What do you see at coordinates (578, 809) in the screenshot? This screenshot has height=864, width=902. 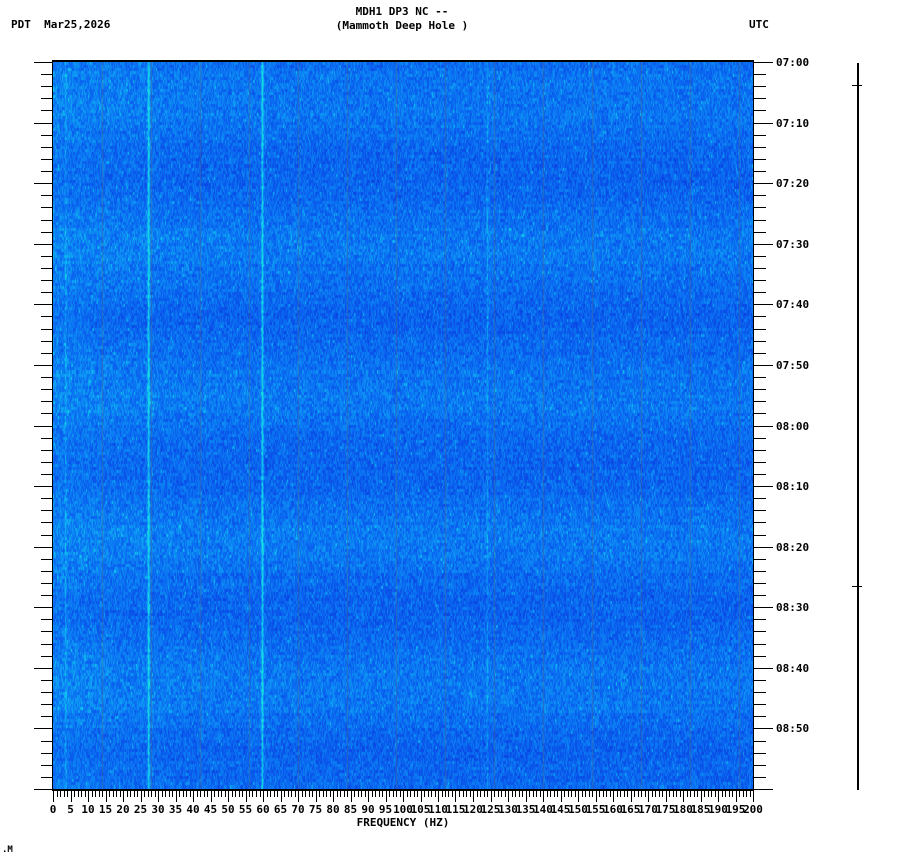 I see `x-tick-label: 150` at bounding box center [578, 809].